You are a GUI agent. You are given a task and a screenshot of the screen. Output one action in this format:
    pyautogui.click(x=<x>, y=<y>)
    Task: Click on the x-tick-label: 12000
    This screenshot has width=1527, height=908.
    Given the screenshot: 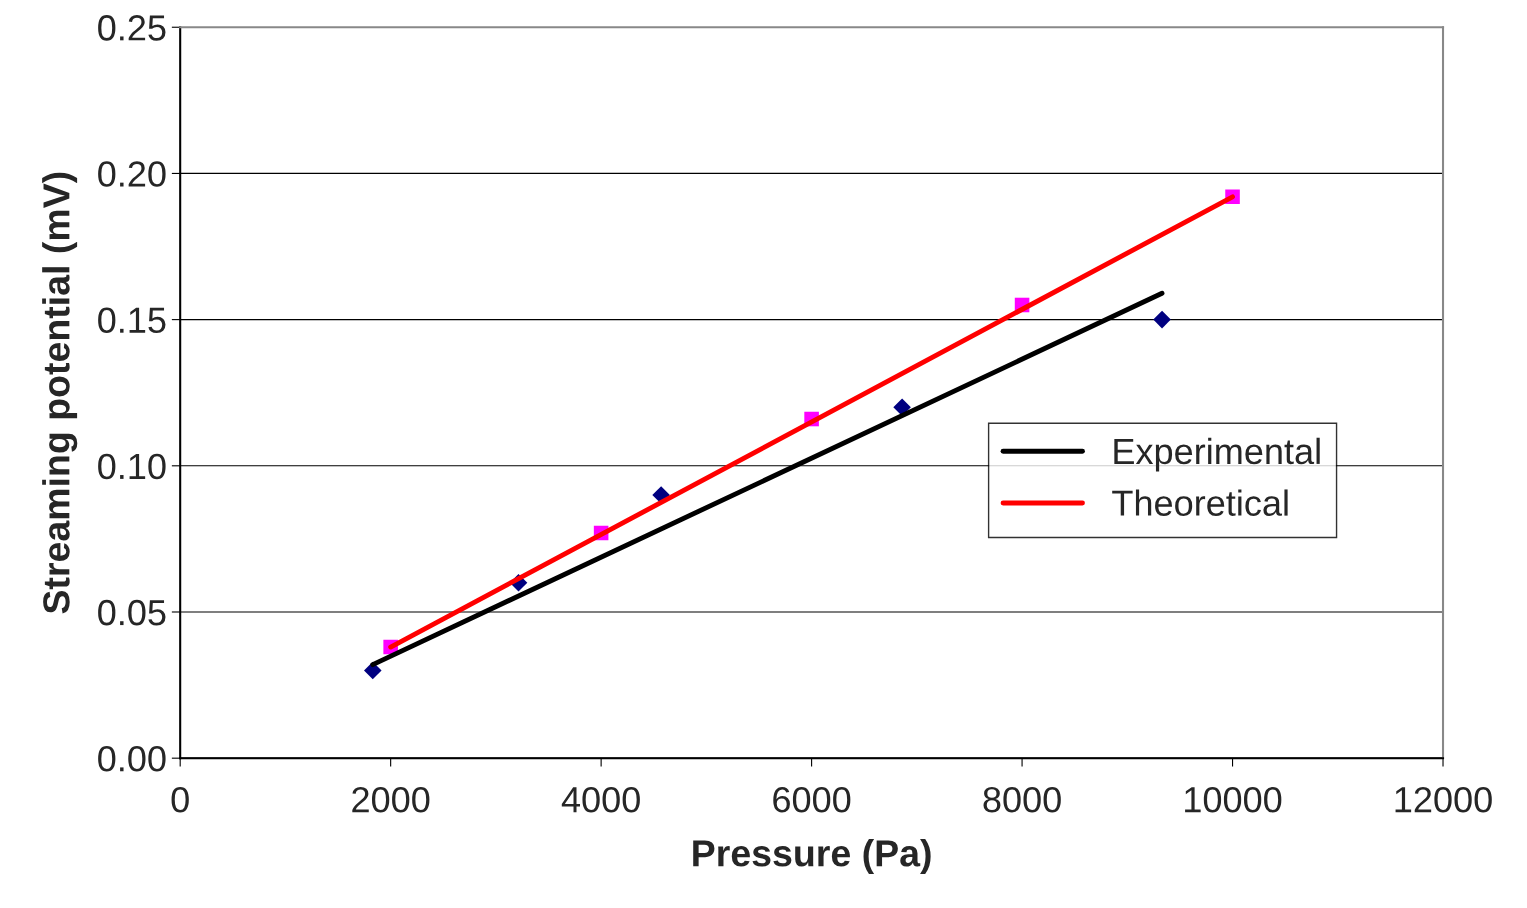 What is the action you would take?
    pyautogui.click(x=1443, y=799)
    